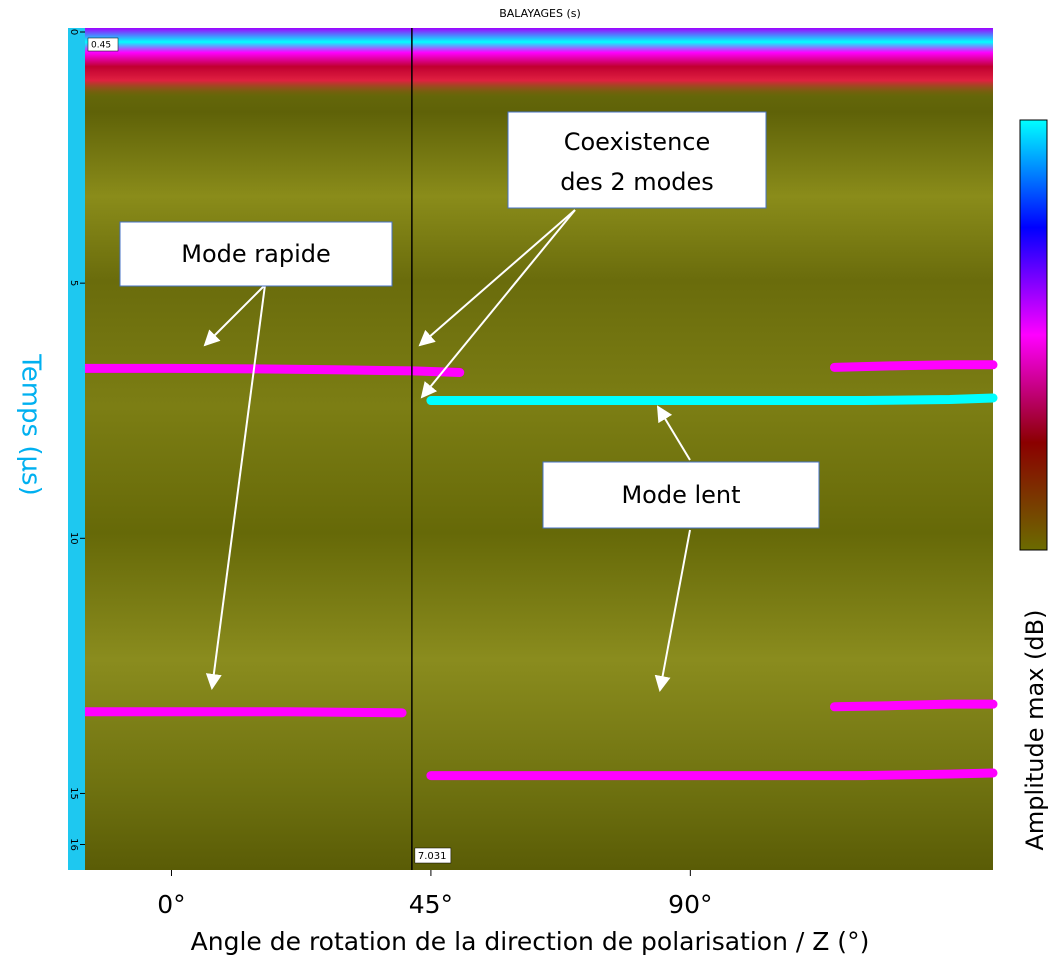  I want to click on chart-title: BALAYAGES (s), so click(540, 13).